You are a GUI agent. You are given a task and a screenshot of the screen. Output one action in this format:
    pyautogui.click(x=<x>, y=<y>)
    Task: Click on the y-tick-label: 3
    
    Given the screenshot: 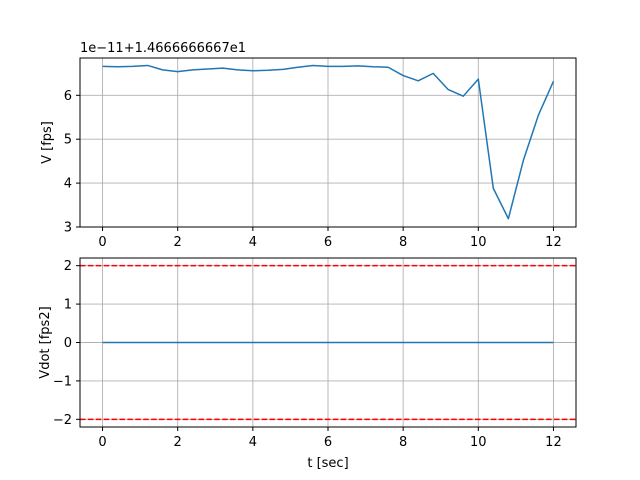 What is the action you would take?
    pyautogui.click(x=68, y=228)
    